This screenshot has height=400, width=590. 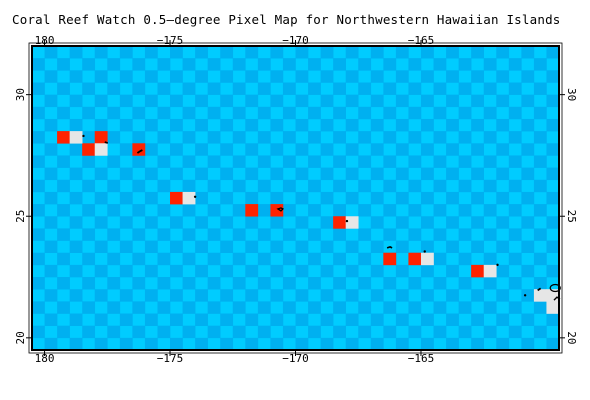 What do you see at coordinates (20, 94) in the screenshot?
I see `lat-label-left: 30` at bounding box center [20, 94].